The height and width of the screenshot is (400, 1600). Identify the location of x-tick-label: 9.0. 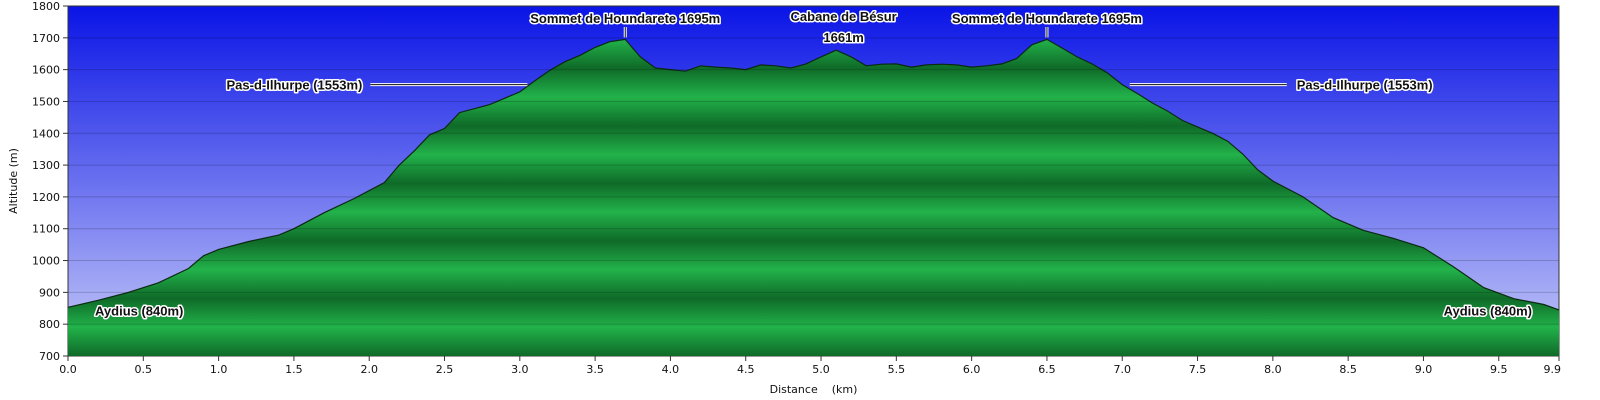
(1424, 369).